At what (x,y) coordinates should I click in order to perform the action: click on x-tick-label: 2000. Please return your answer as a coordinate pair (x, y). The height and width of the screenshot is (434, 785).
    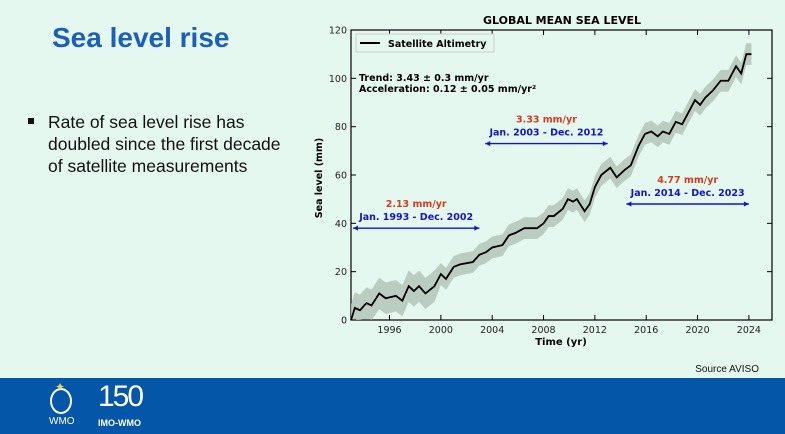
    Looking at the image, I should click on (441, 330).